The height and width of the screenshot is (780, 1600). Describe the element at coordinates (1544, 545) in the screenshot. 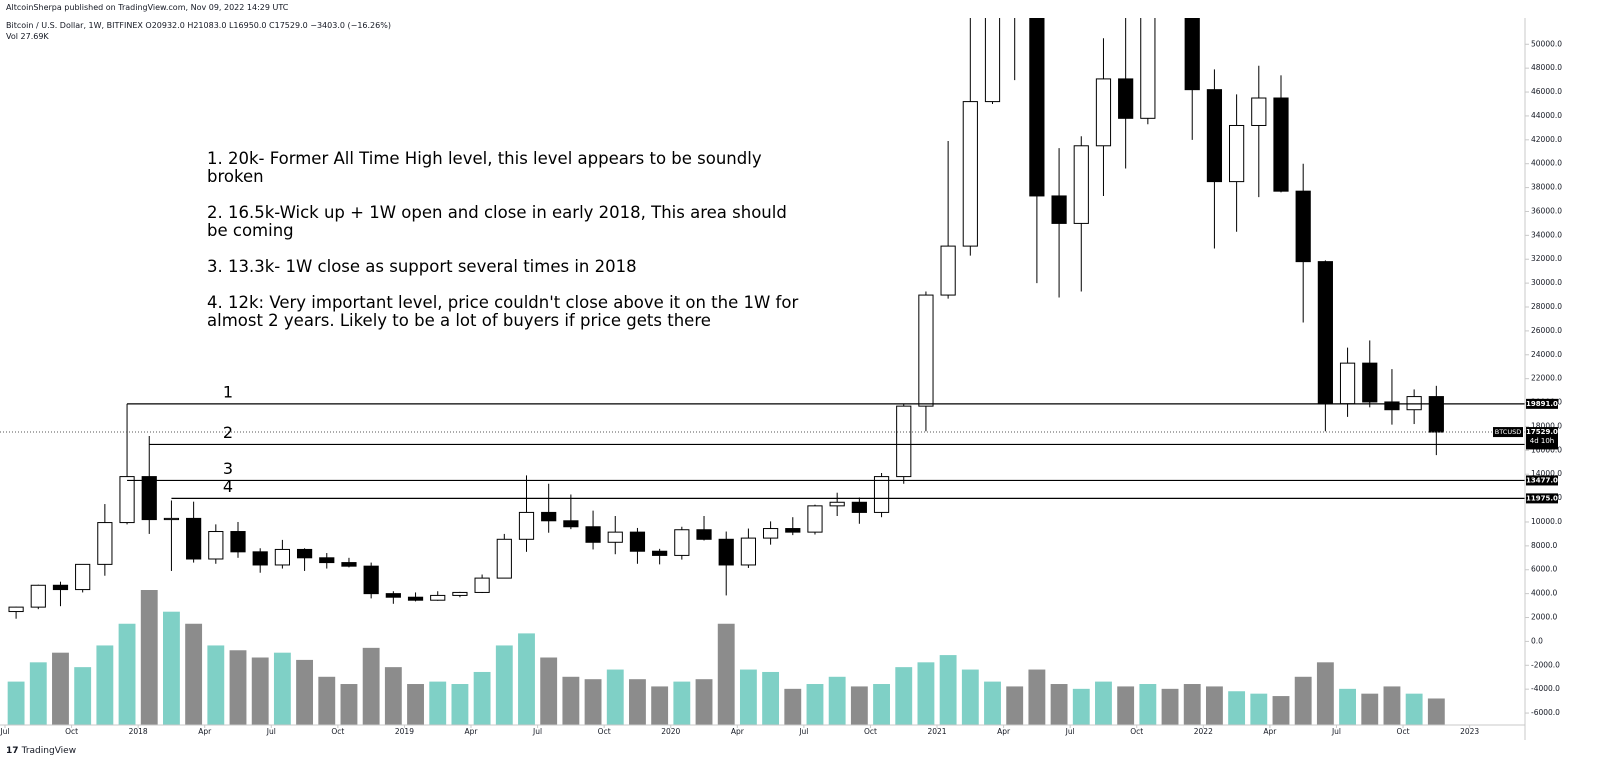

I see `y-tick-label: 8000.0` at that location.